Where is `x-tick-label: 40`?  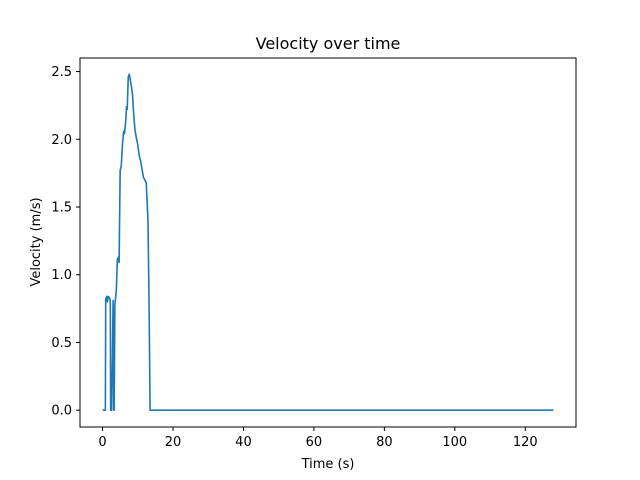 x-tick-label: 40 is located at coordinates (243, 442).